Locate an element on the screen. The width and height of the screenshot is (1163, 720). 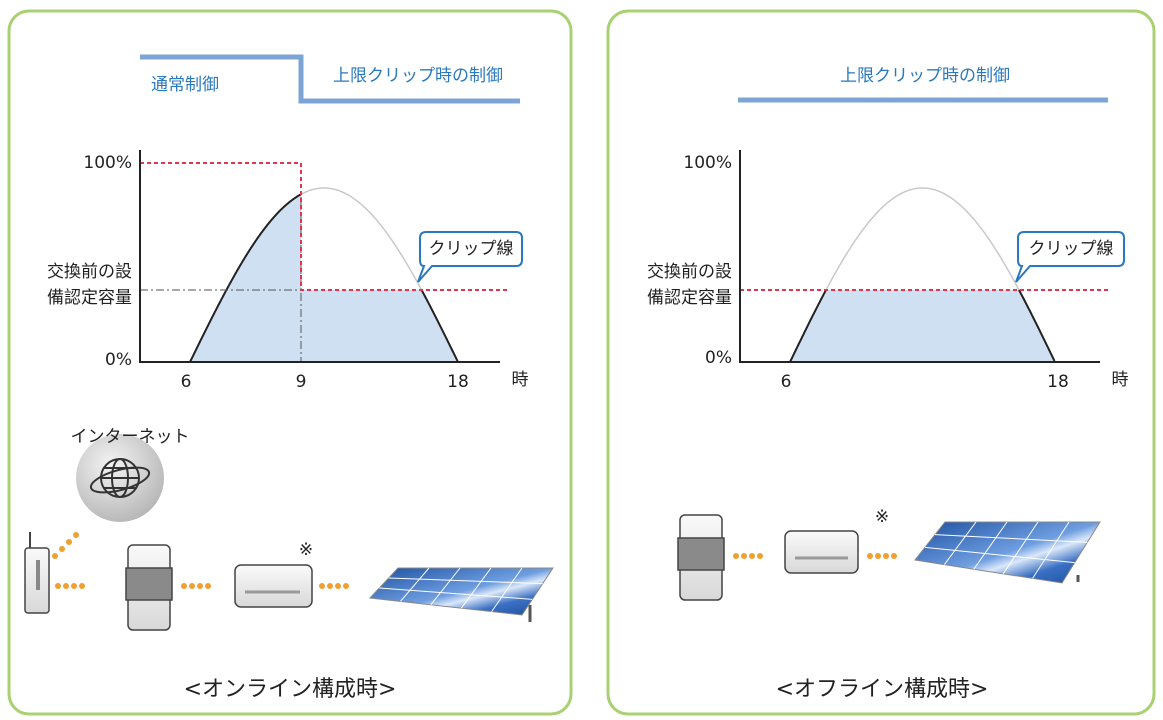
header-label: 通常制御 is located at coordinates (185, 85).